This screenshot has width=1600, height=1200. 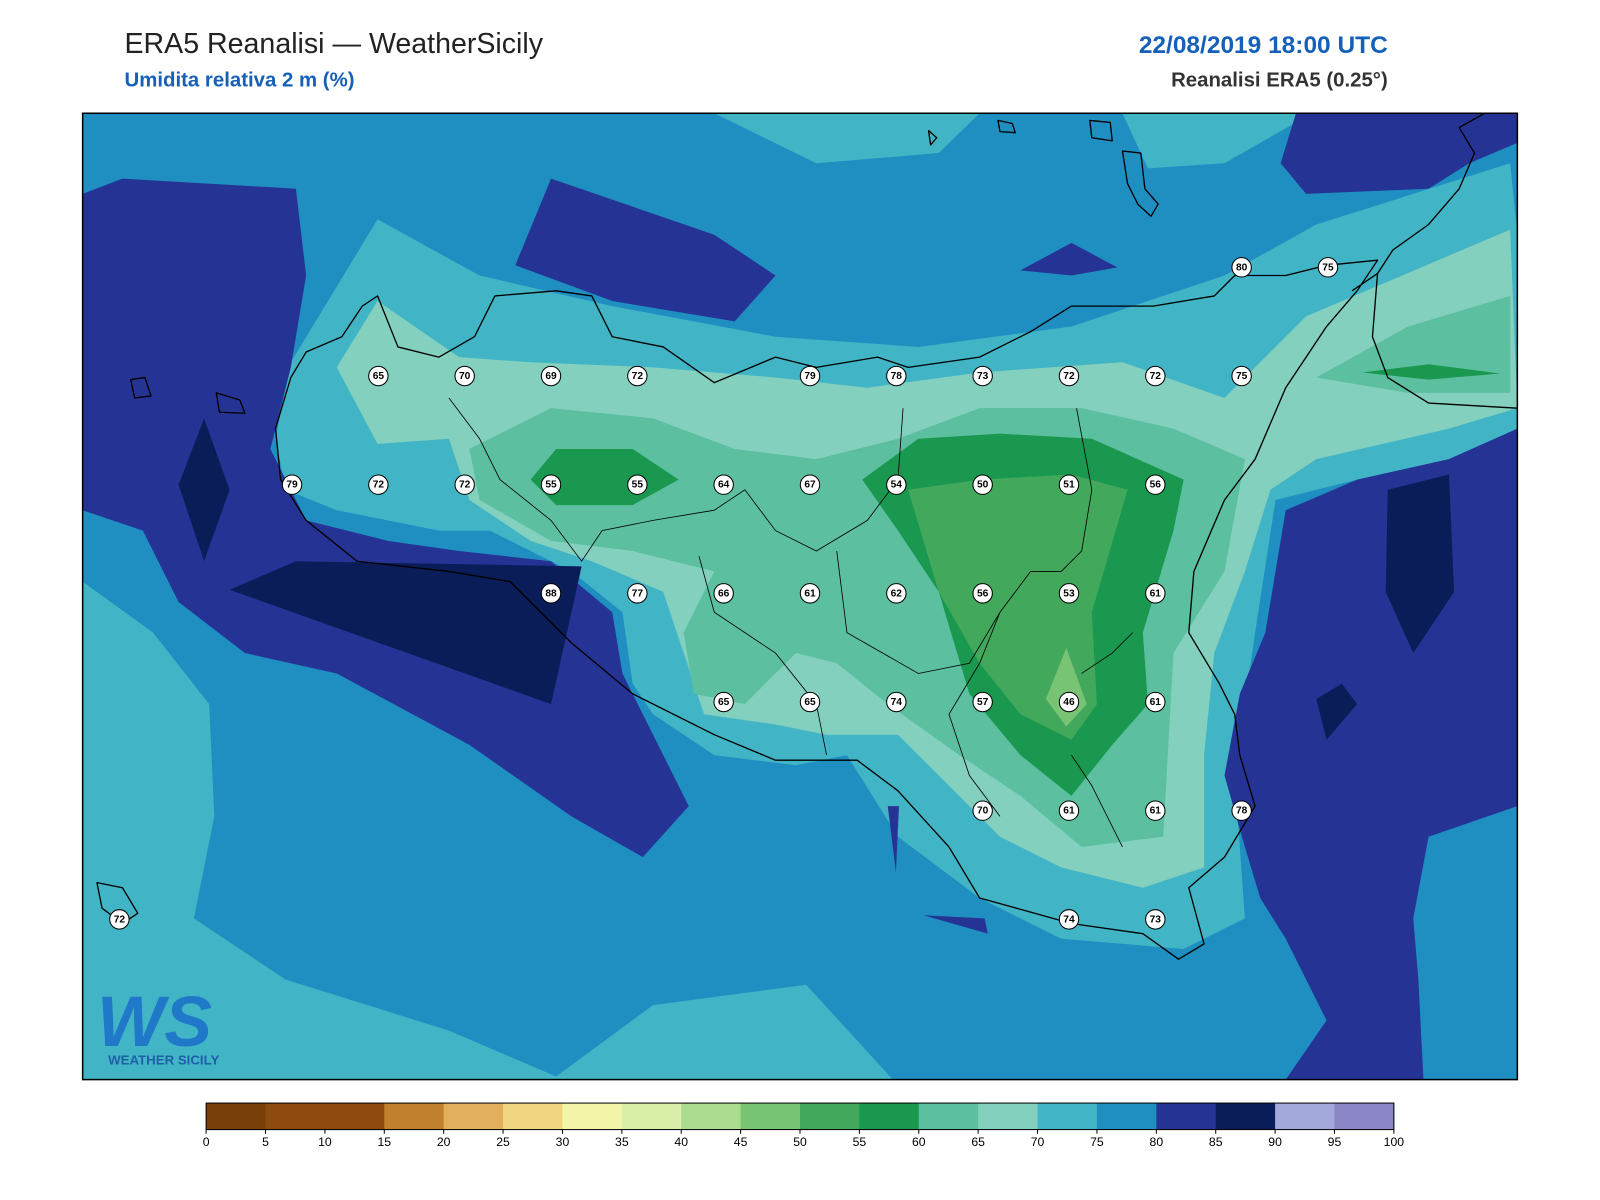 I want to click on logo-name: WEATHER SICILY, so click(x=163, y=1059).